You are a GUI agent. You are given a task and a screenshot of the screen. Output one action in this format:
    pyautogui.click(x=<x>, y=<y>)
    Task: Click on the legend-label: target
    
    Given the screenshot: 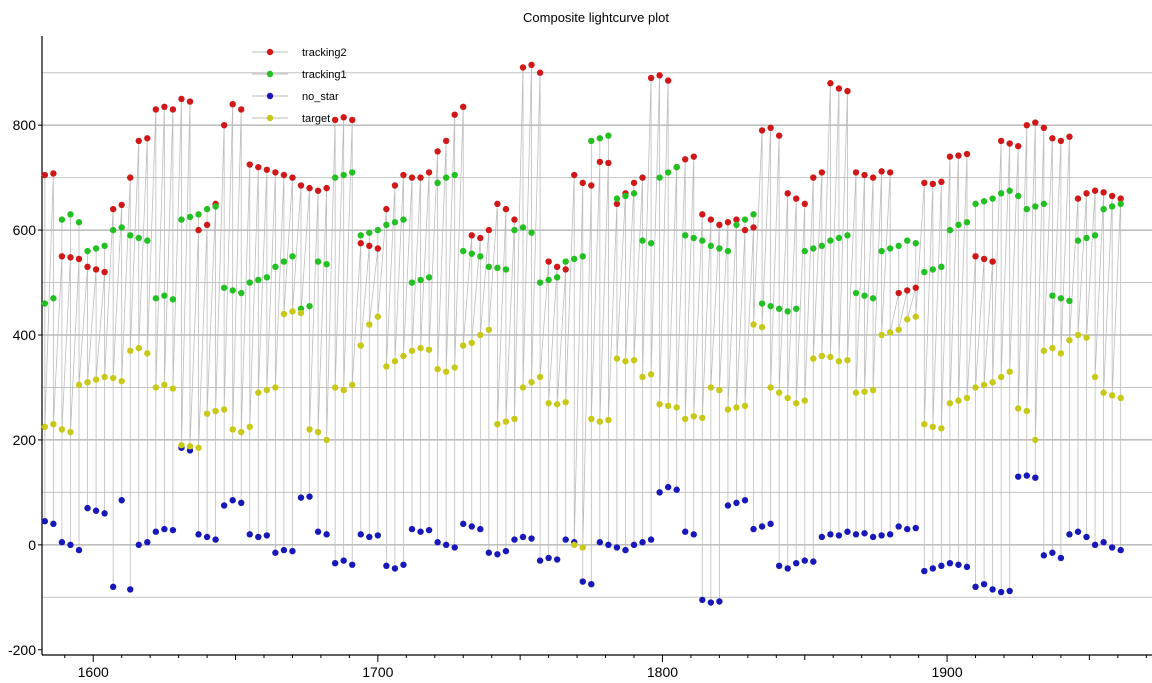 What is the action you would take?
    pyautogui.click(x=316, y=119)
    